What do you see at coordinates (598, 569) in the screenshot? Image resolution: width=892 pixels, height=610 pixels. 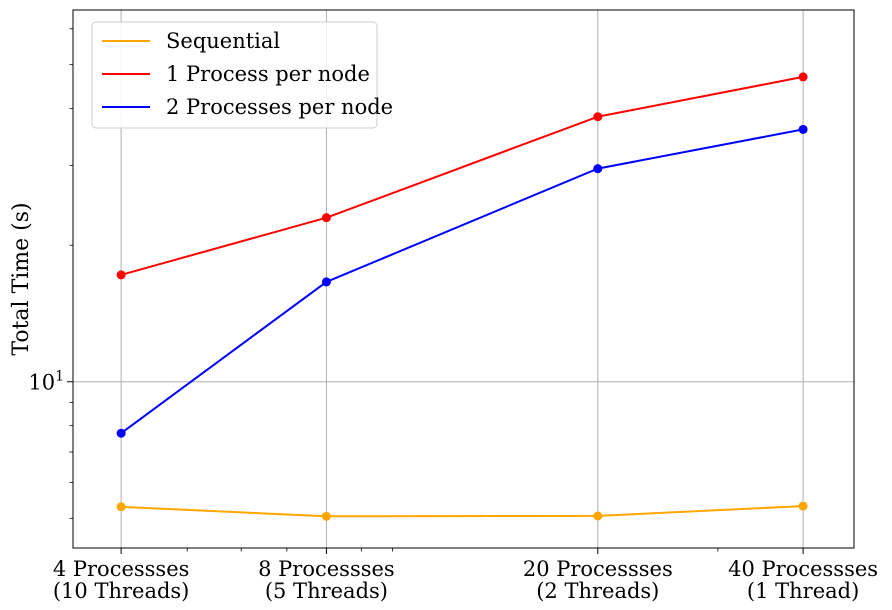 I see `x-tick-label-line-1: 20 Processses` at bounding box center [598, 569].